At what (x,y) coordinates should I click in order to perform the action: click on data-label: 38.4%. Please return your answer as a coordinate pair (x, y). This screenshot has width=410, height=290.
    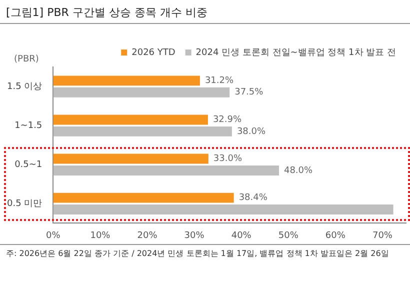
    Looking at the image, I should click on (253, 198).